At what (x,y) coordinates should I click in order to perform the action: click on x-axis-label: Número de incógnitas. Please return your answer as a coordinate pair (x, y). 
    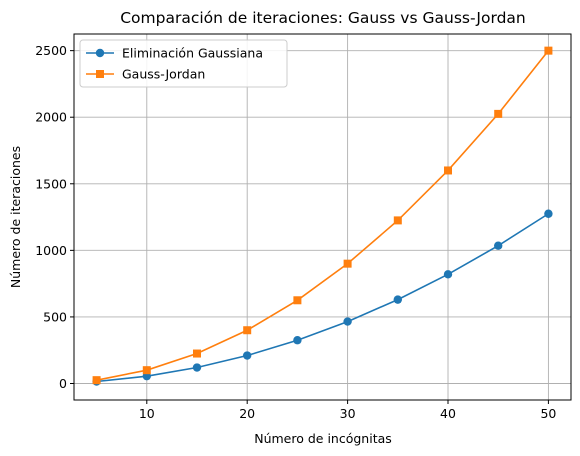
    Looking at the image, I should click on (323, 438).